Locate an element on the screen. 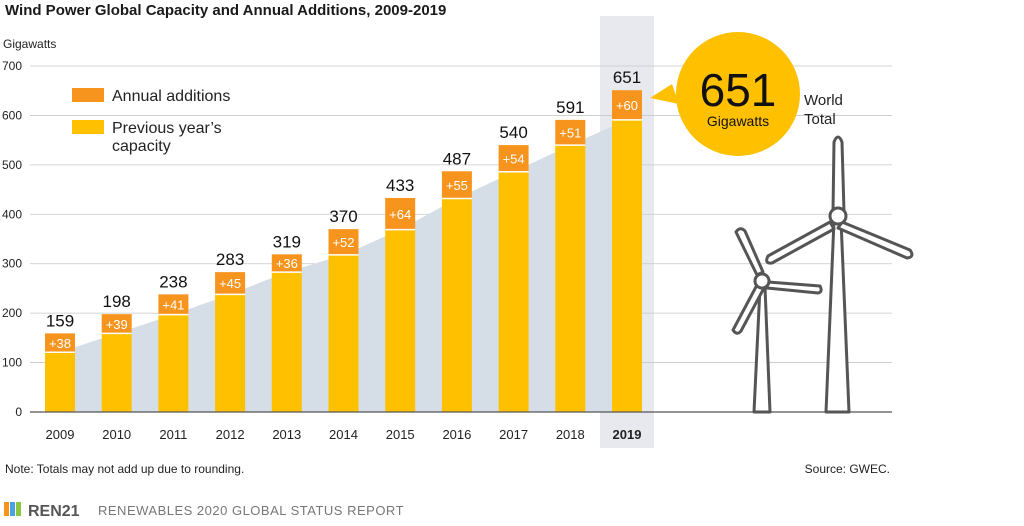 Image resolution: width=1024 pixels, height=526 pixels. bar-previous-2012 is located at coordinates (230, 353).